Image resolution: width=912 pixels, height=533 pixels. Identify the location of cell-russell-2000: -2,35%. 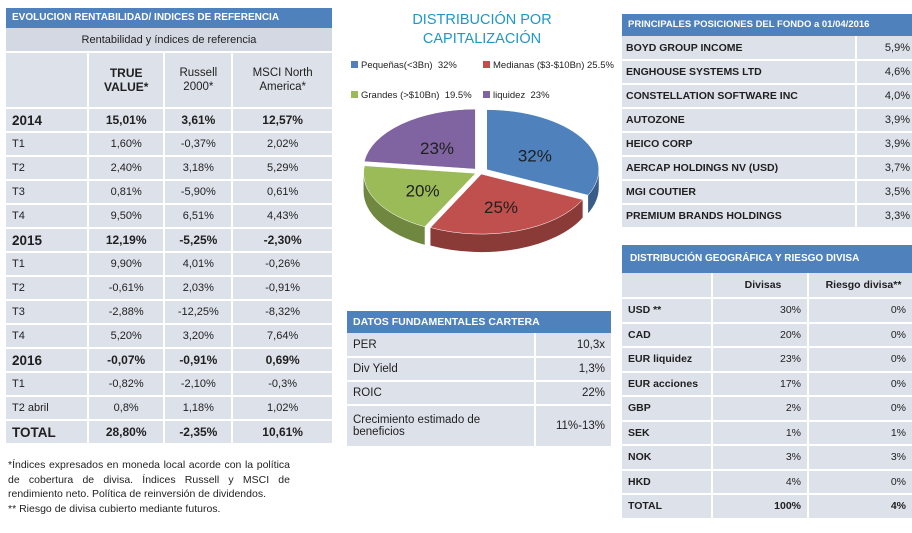
(199, 432).